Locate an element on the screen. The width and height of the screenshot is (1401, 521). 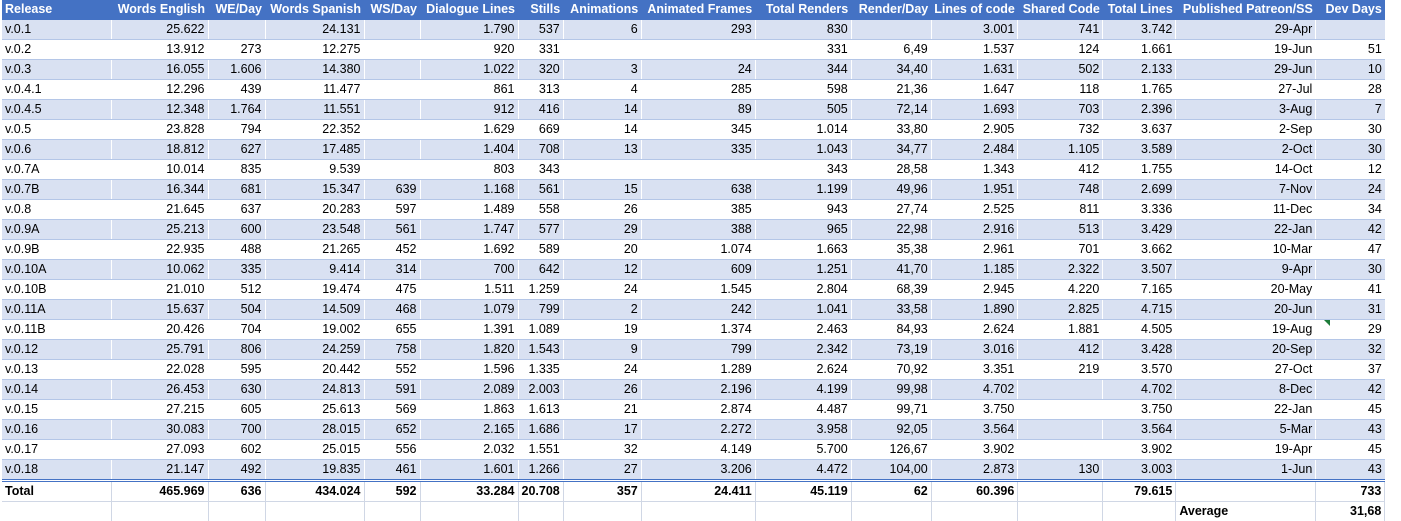
cell-render-per-day: 68,39 is located at coordinates (891, 290).